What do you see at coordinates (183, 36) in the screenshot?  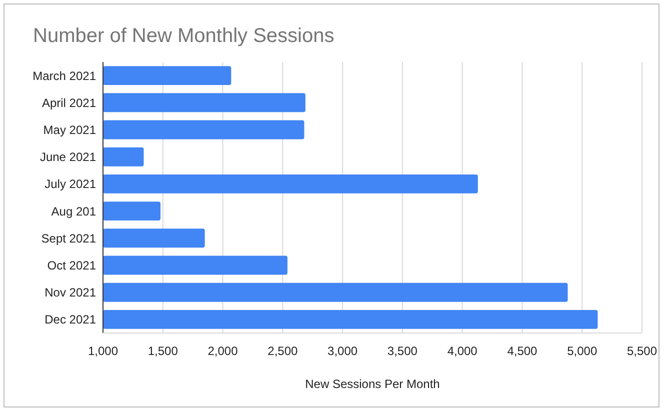 I see `chart-title: Number of New Monthly Sessions` at bounding box center [183, 36].